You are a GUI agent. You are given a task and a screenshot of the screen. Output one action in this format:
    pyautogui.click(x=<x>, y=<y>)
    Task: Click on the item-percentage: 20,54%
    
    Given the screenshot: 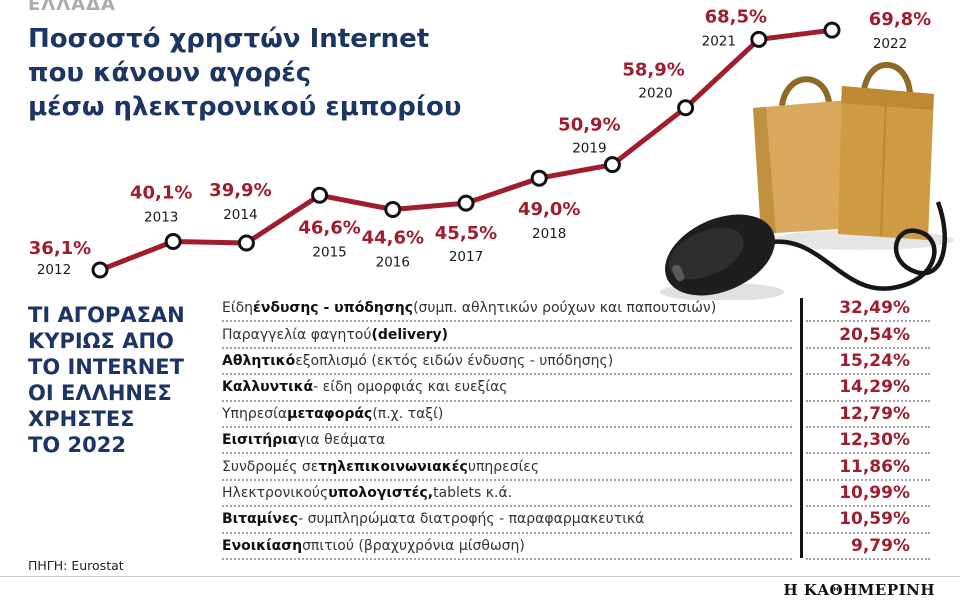 What is the action you would take?
    pyautogui.click(x=868, y=335)
    